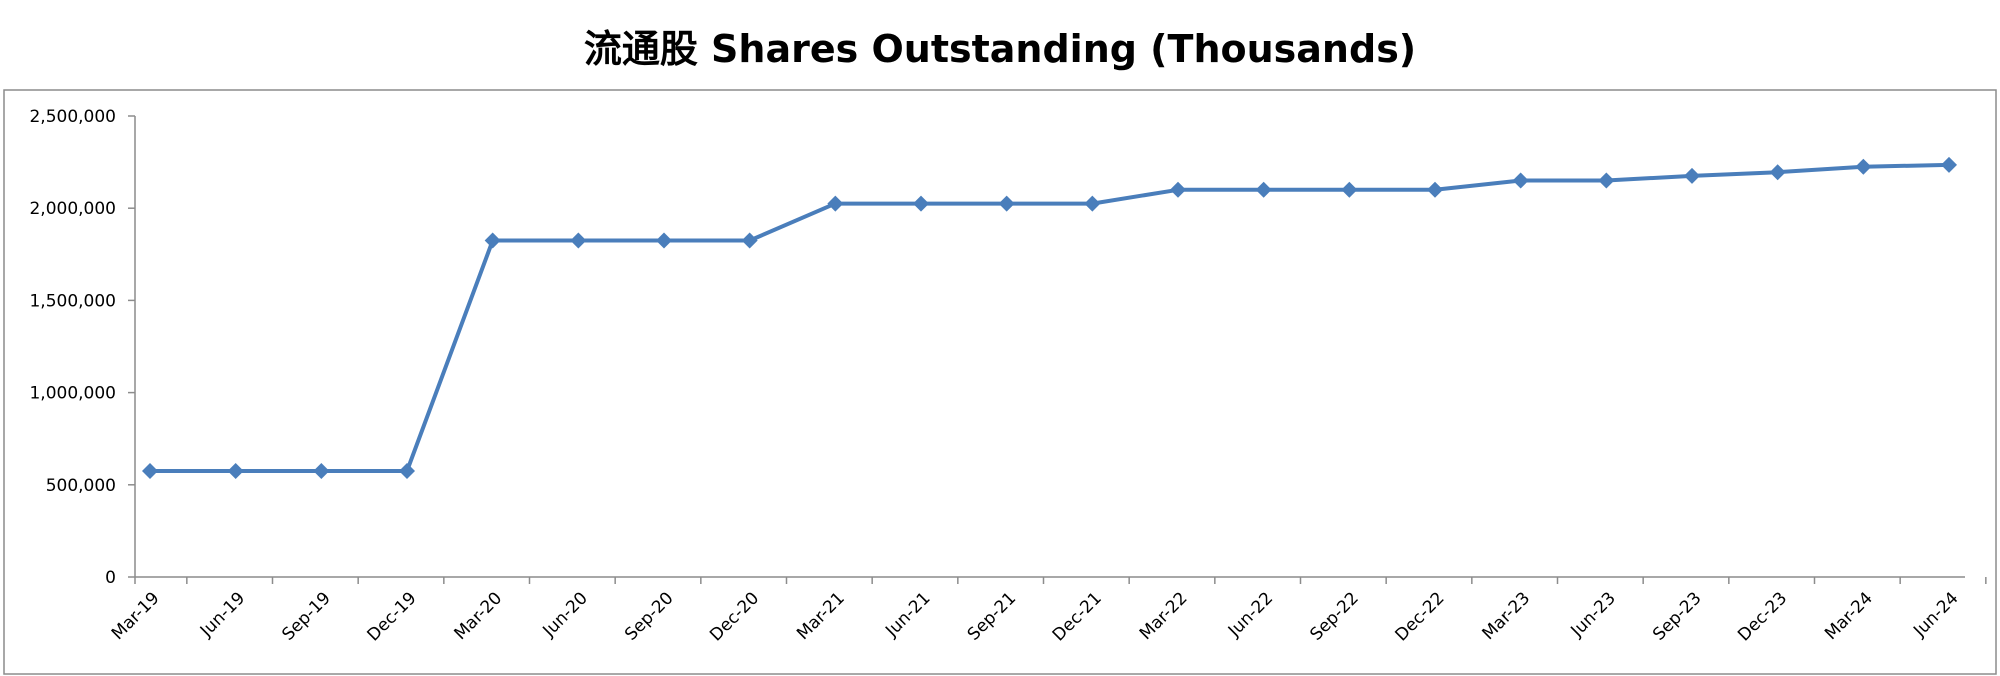  What do you see at coordinates (821, 616) in the screenshot?
I see `x-tick-label: Mar-21` at bounding box center [821, 616].